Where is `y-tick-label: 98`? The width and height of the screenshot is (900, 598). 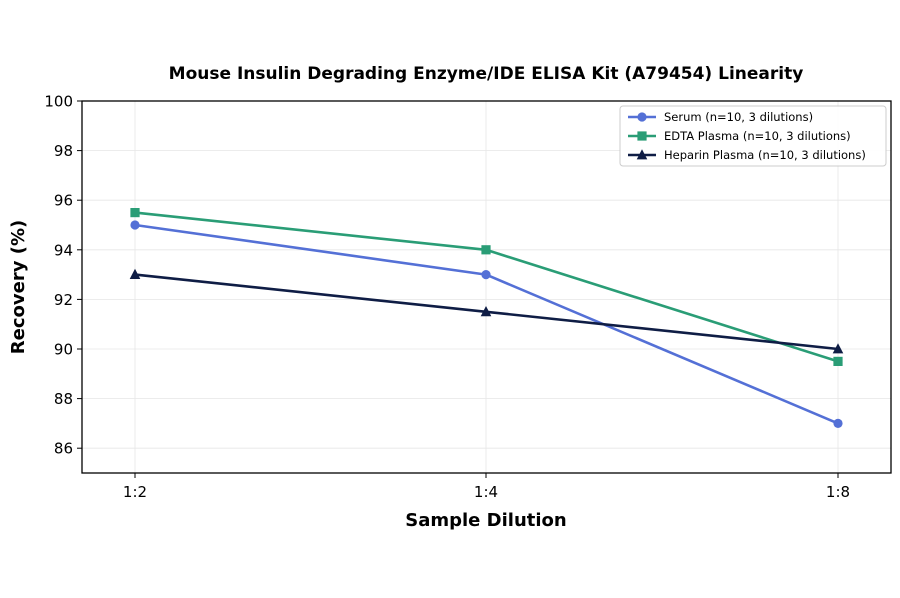 y-tick-label: 98 is located at coordinates (63, 151).